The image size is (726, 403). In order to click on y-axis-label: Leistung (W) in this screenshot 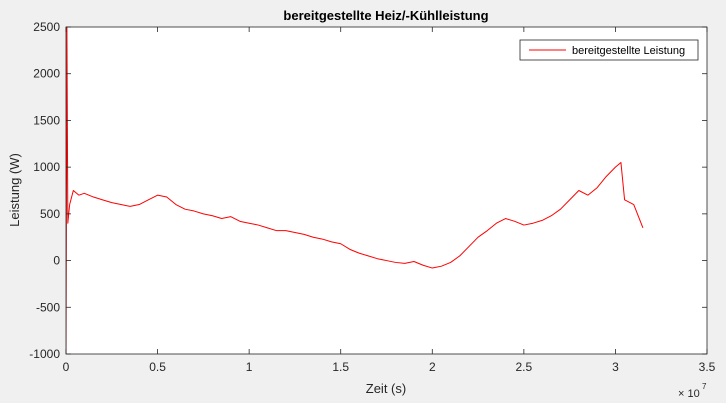, I will do `click(14, 190)`.